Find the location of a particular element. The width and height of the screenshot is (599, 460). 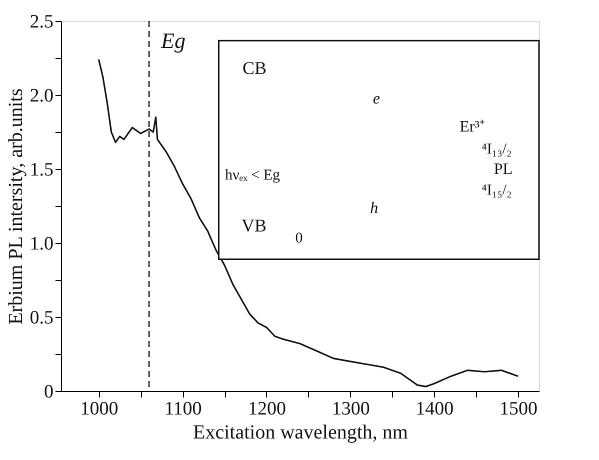

y-tick-label: 2.5 is located at coordinates (42, 22).